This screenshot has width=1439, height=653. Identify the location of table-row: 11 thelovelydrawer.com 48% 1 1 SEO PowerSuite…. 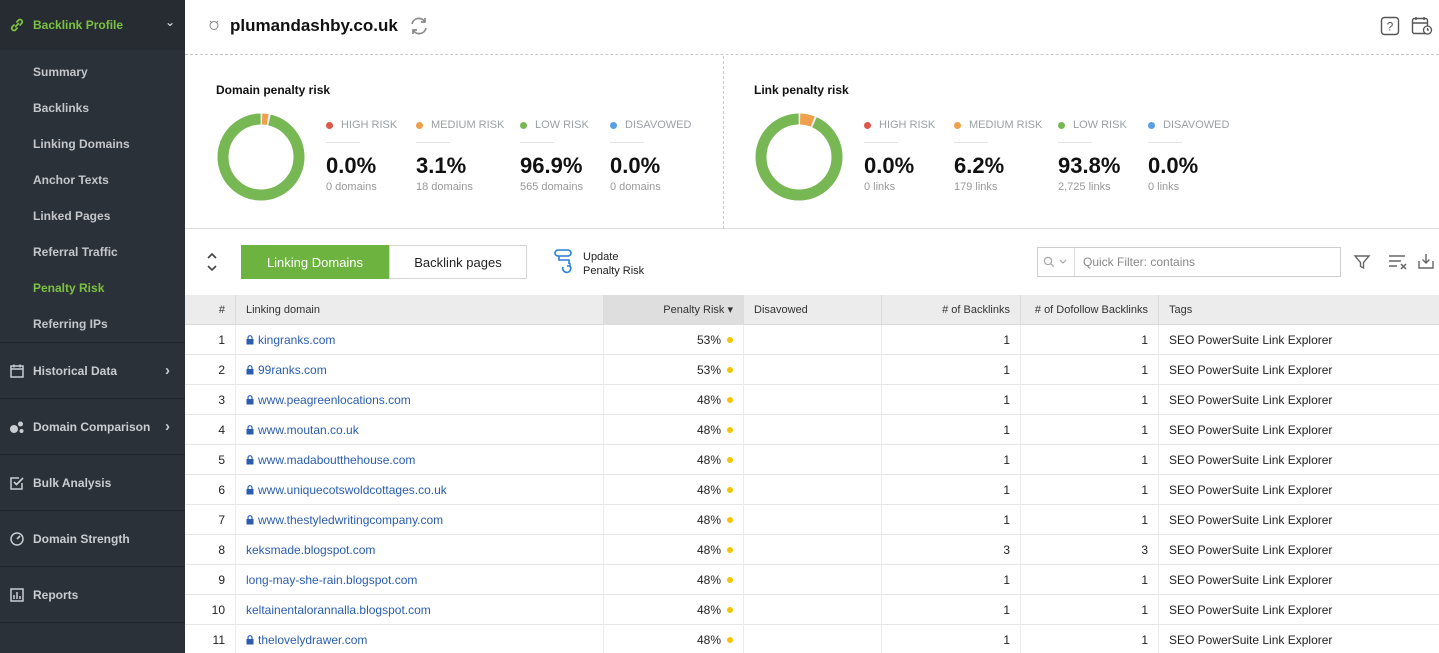
(812, 639).